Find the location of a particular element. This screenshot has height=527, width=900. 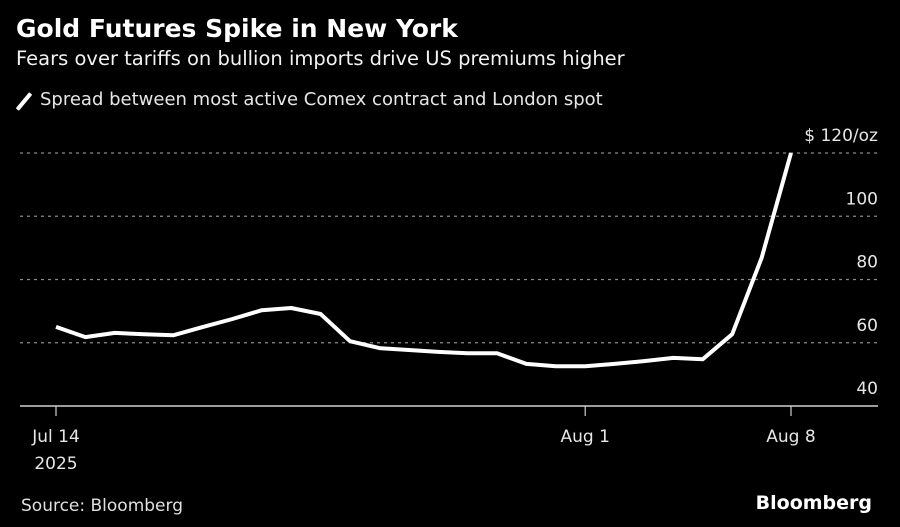

y-axis-ticks: $ 120/oz 100 80 60 40 is located at coordinates (841, 262).